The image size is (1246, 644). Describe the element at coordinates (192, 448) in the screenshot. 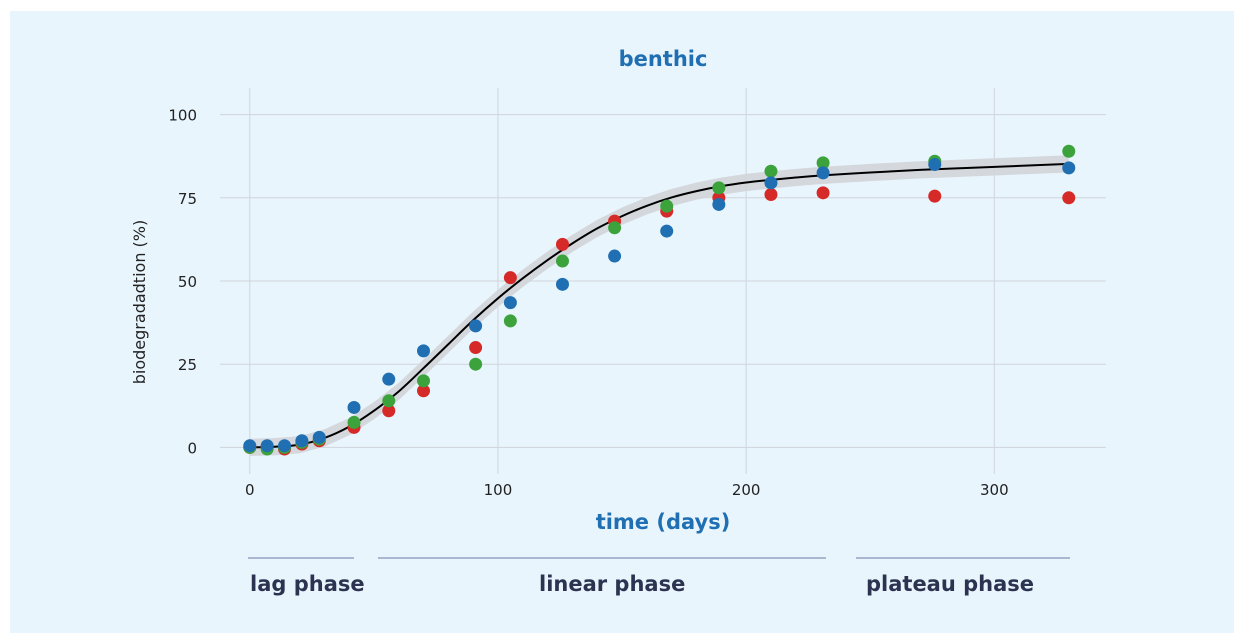

I see `y-tick-label: 0` at that location.